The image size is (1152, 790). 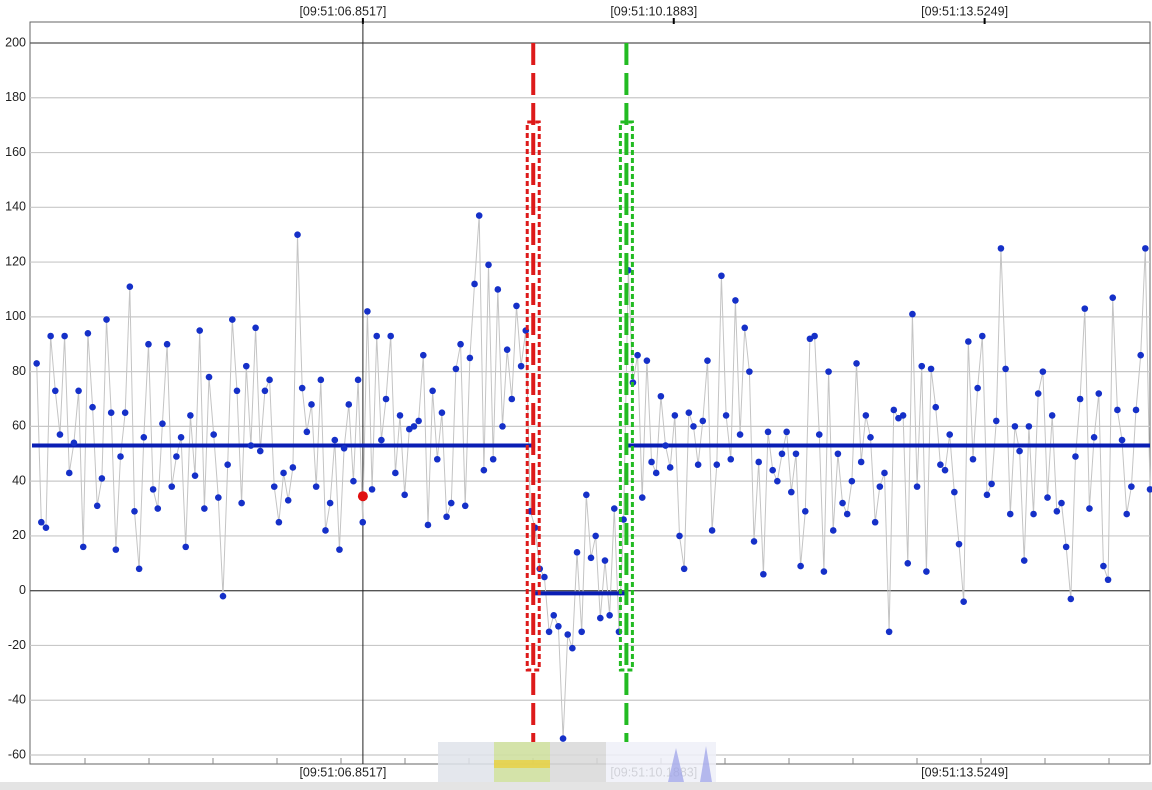 I want to click on y-tick-label: -20, so click(x=17, y=645).